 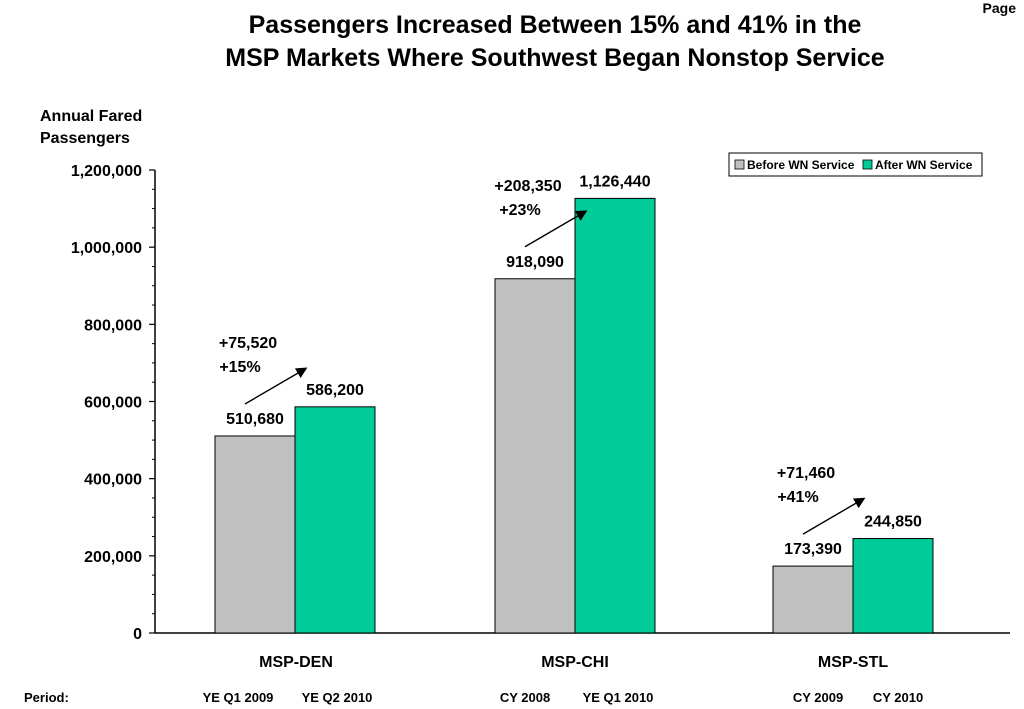 What do you see at coordinates (999, 8) in the screenshot?
I see `page-label: Page` at bounding box center [999, 8].